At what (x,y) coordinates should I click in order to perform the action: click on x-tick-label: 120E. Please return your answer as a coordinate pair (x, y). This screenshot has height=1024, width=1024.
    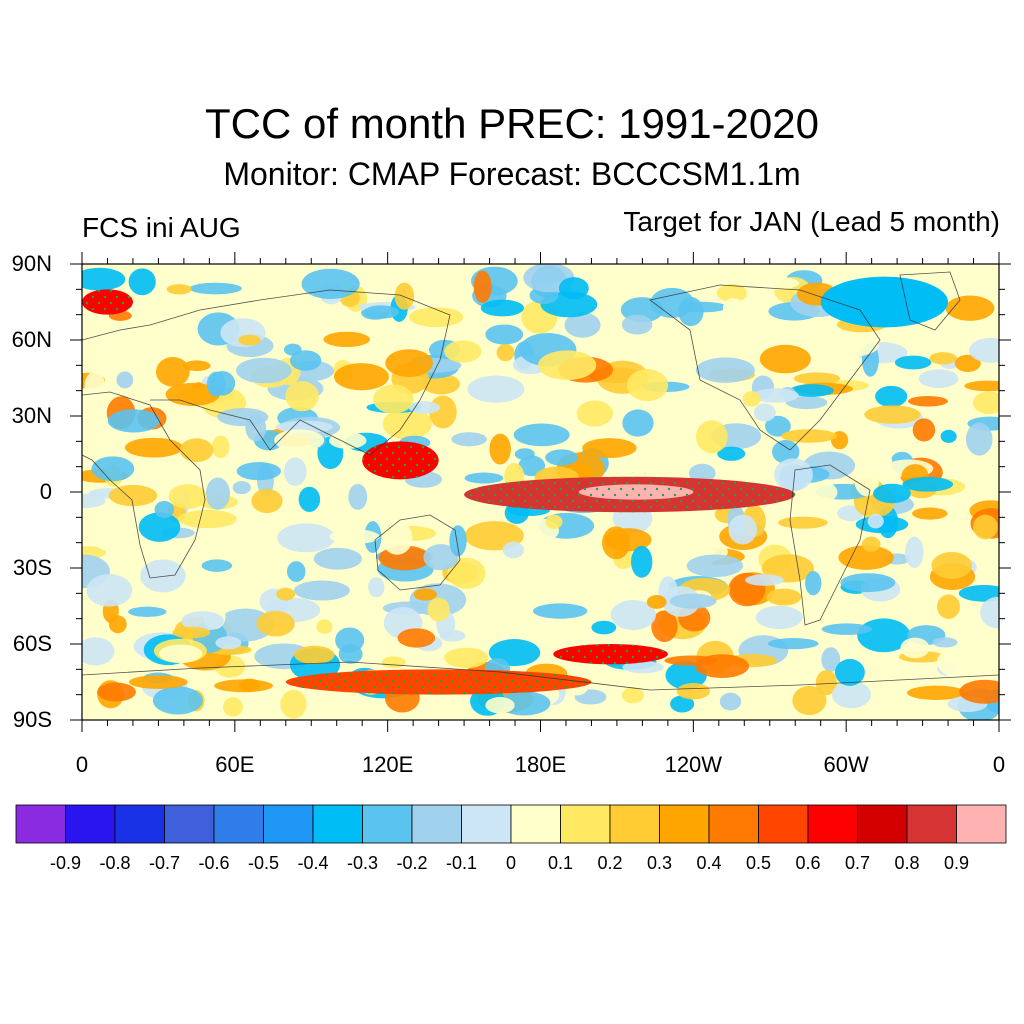
    Looking at the image, I should click on (387, 764).